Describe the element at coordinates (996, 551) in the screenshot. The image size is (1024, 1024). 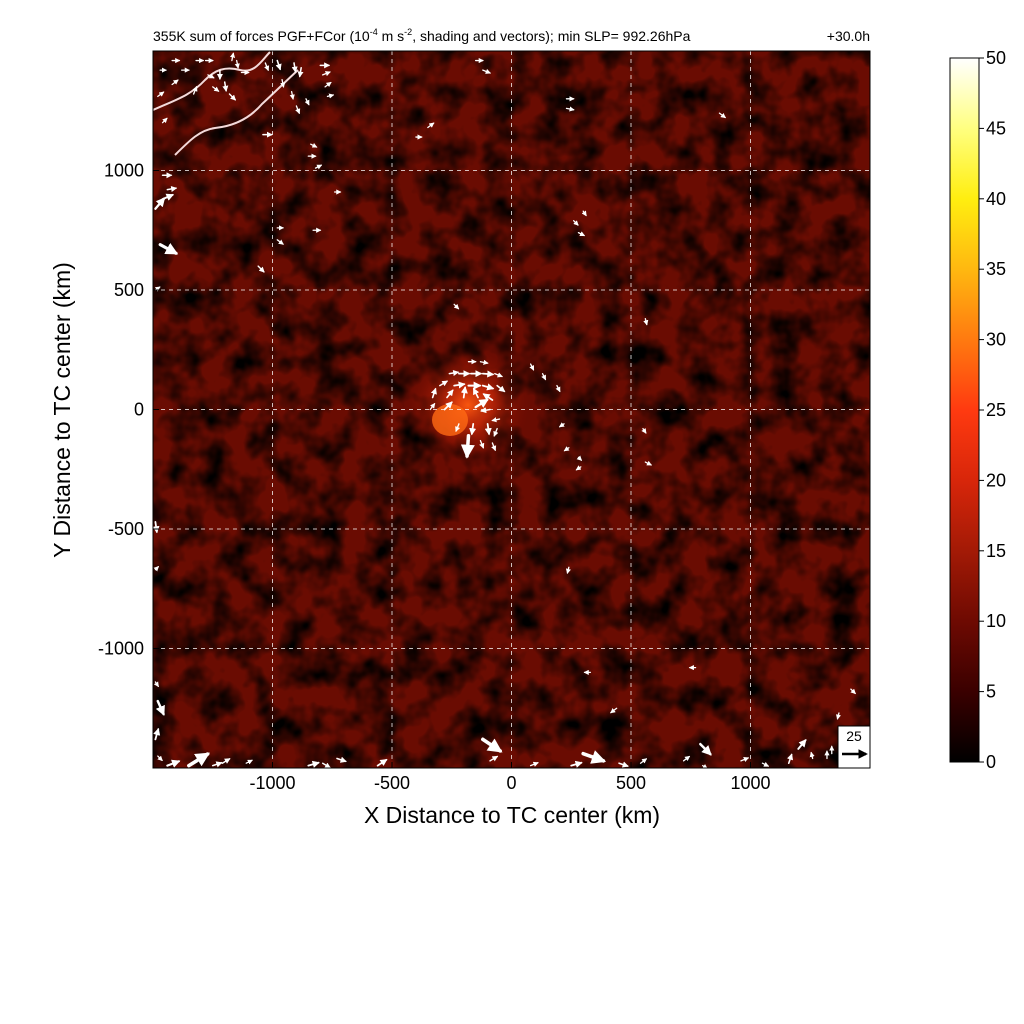
I see `colorbar-tick-label-3: 15` at that location.